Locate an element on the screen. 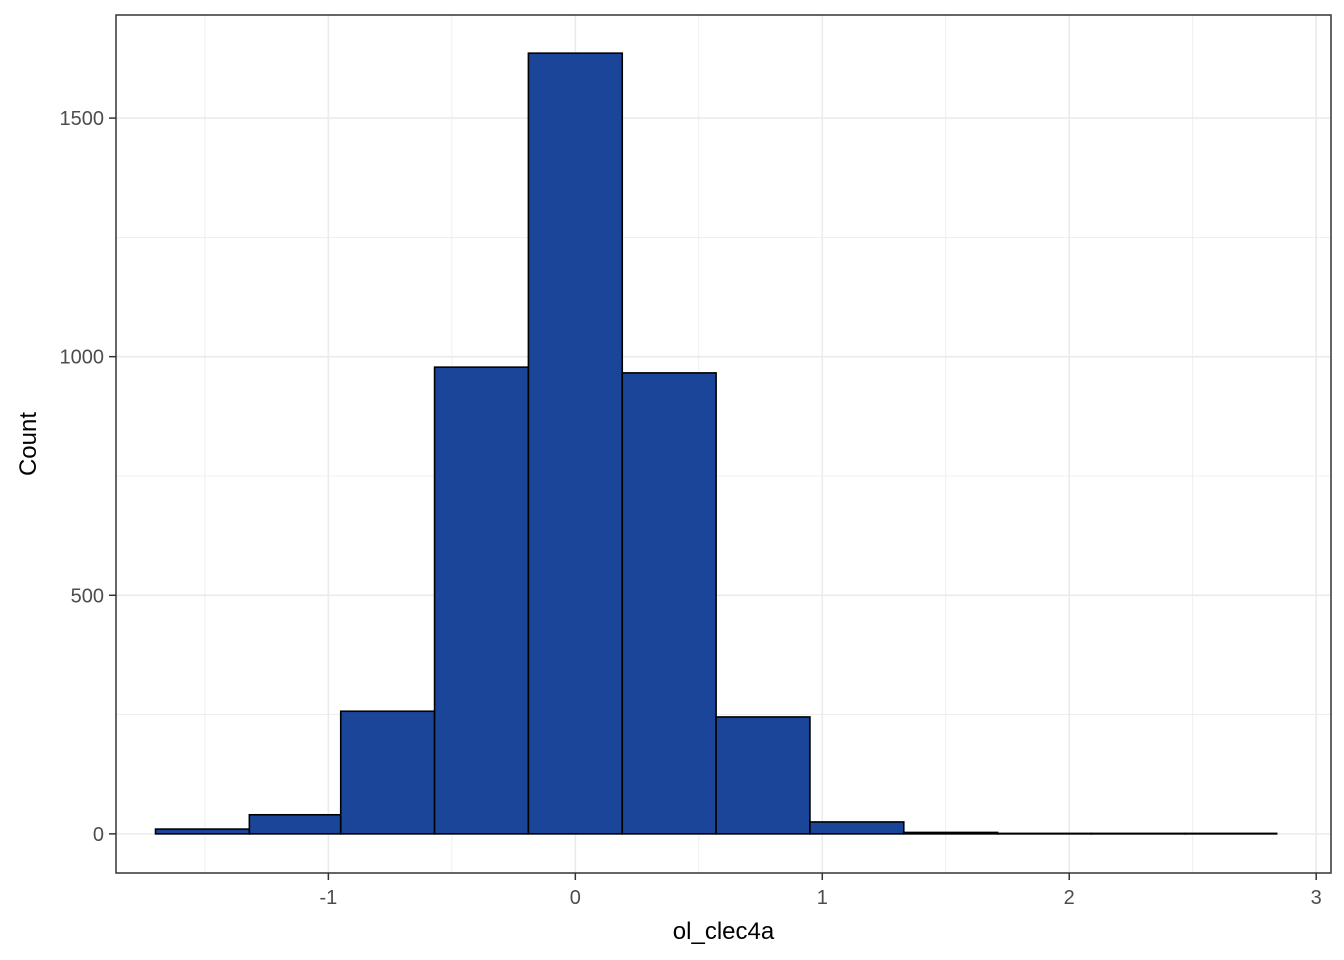 The height and width of the screenshot is (960, 1344). y-axis-title: Count is located at coordinates (28, 444).